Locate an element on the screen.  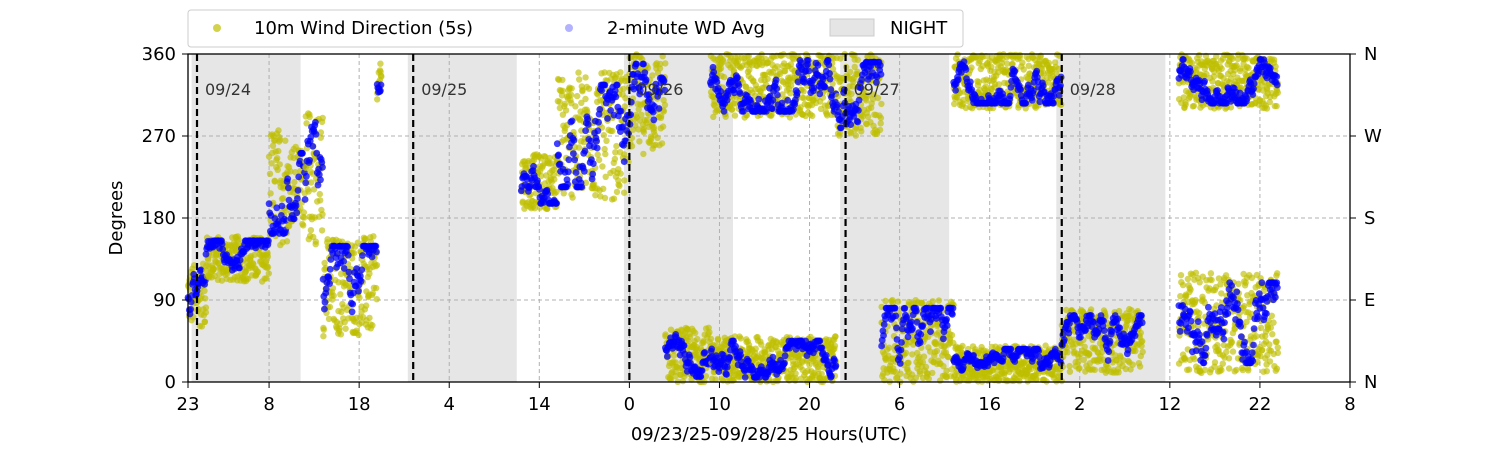
legend-frame is located at coordinates (575, 28).